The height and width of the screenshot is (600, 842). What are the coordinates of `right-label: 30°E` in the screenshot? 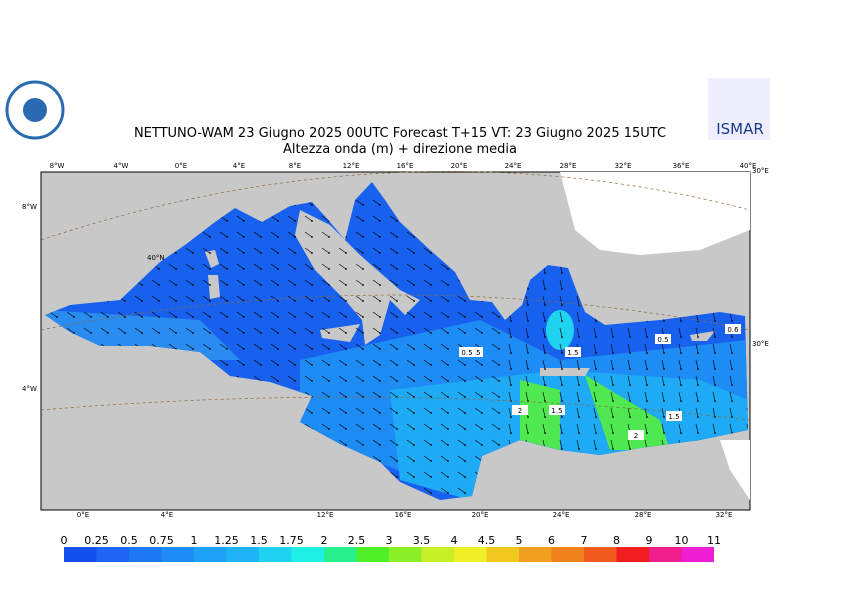 It's located at (760, 344).